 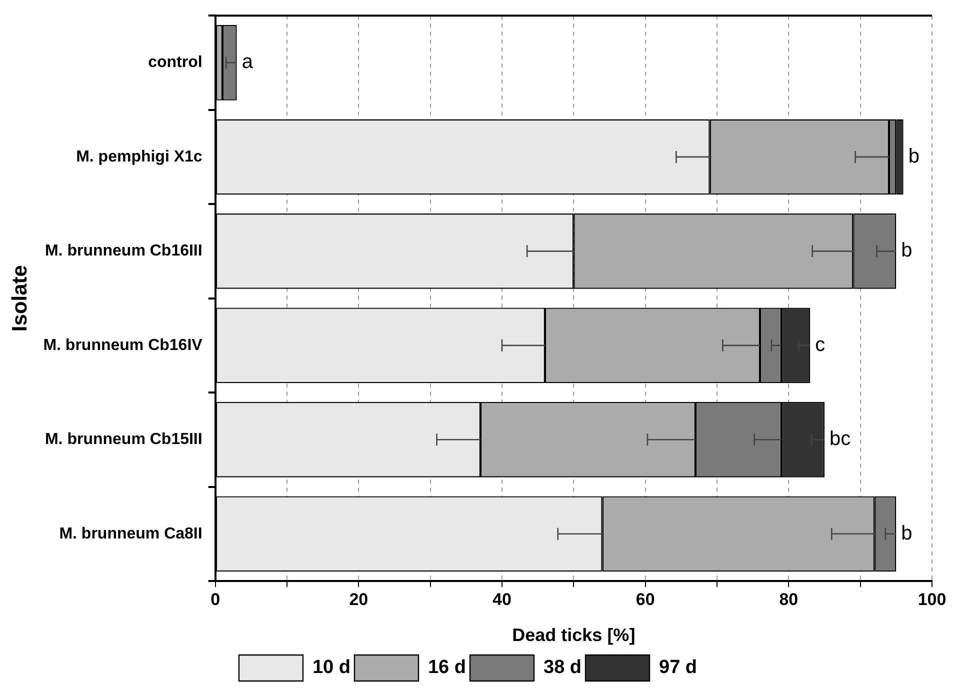 I want to click on legend-label: 97 d, so click(x=678, y=667).